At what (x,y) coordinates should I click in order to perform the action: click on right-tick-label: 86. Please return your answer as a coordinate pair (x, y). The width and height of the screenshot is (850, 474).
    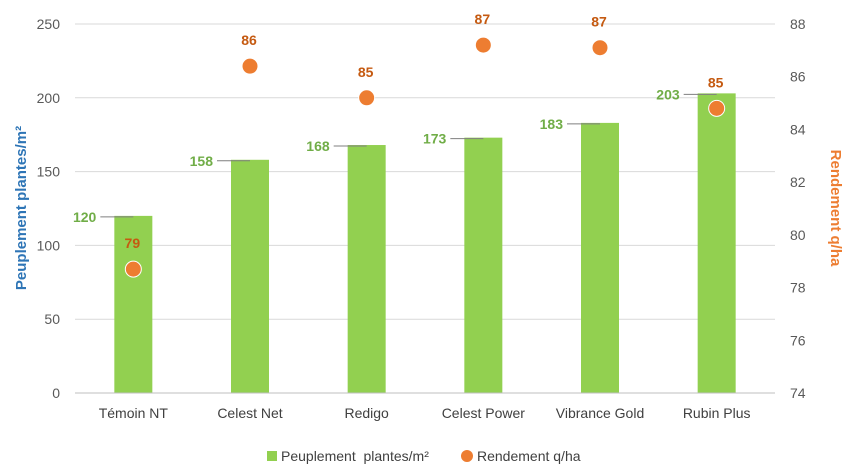
    Looking at the image, I should click on (798, 77).